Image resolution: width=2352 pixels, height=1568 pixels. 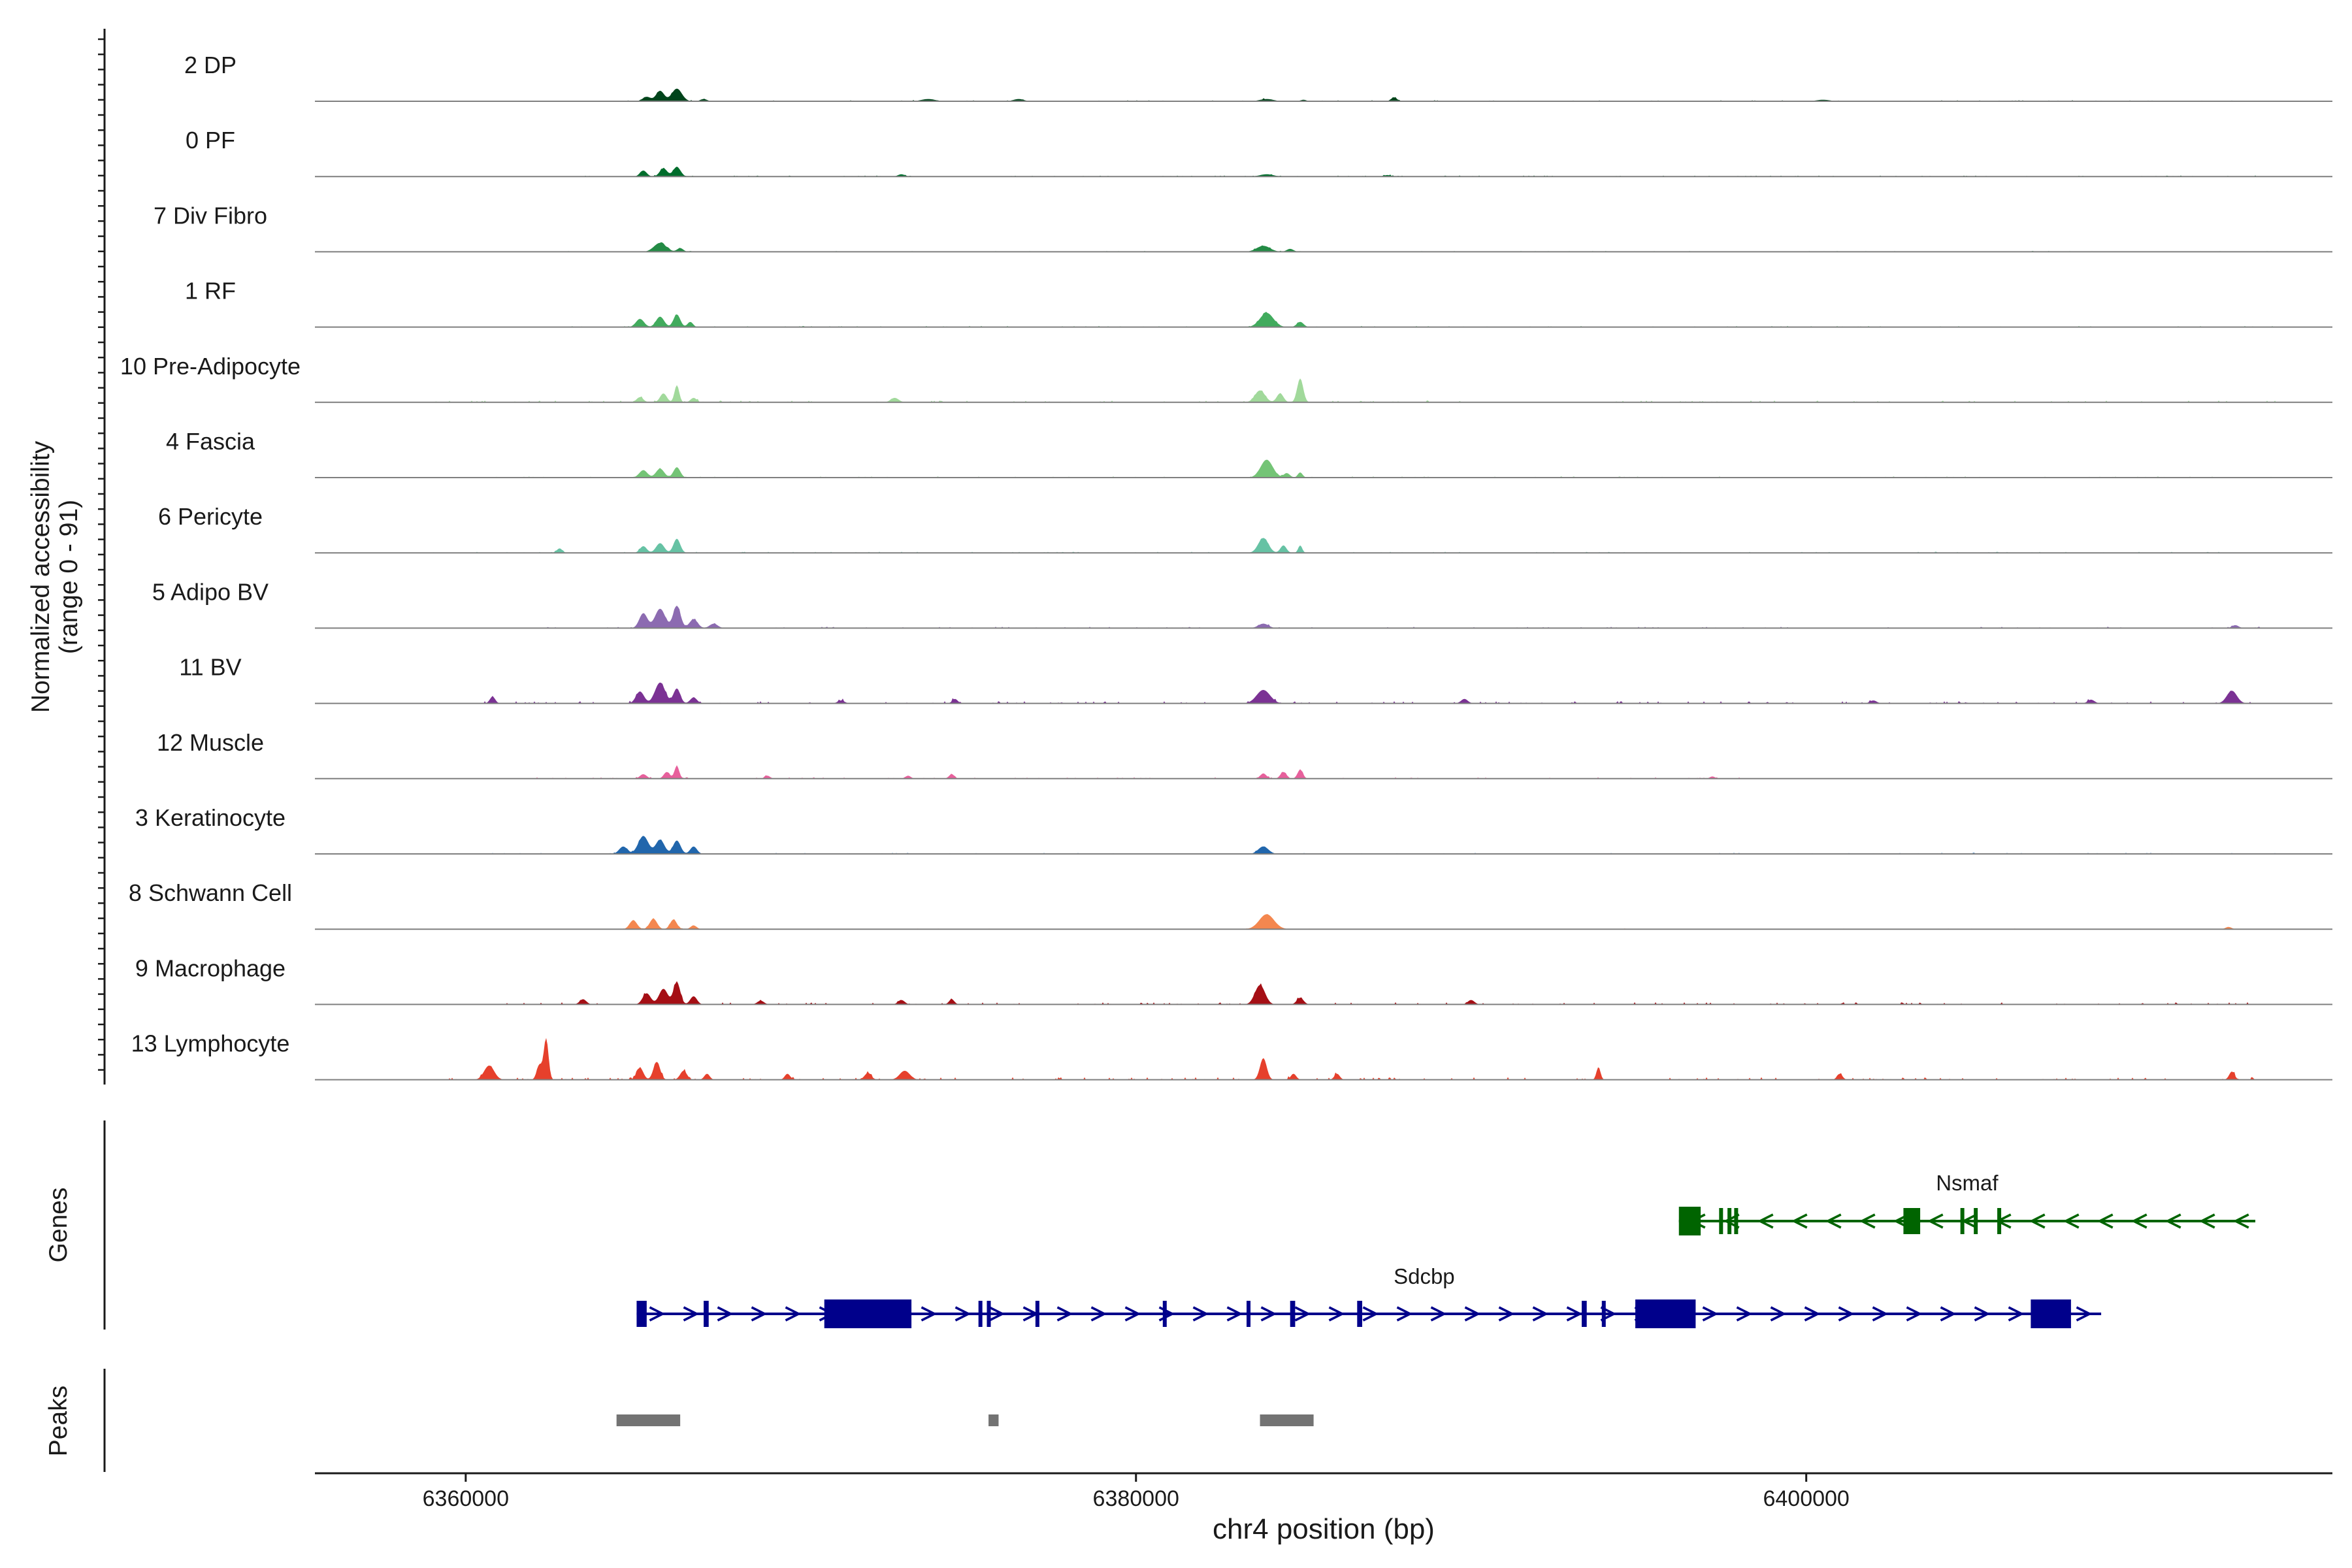 What do you see at coordinates (1323, 1491) in the screenshot?
I see `x-axis: 6360000 6380000 6400000` at bounding box center [1323, 1491].